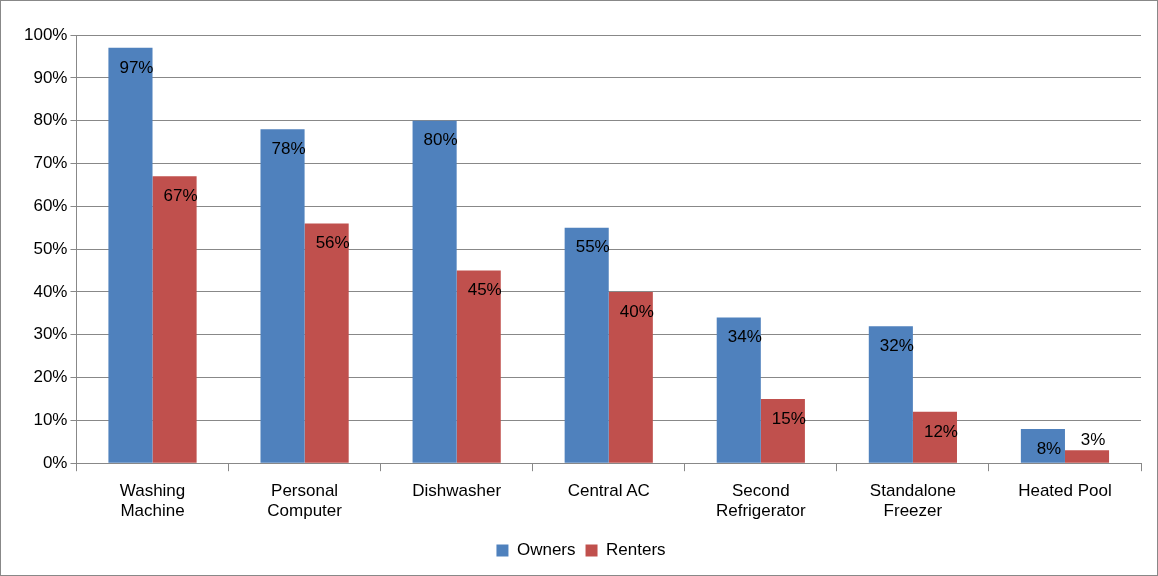 The width and height of the screenshot is (1158, 576). I want to click on x-tick-label: Central AC, so click(608, 491).